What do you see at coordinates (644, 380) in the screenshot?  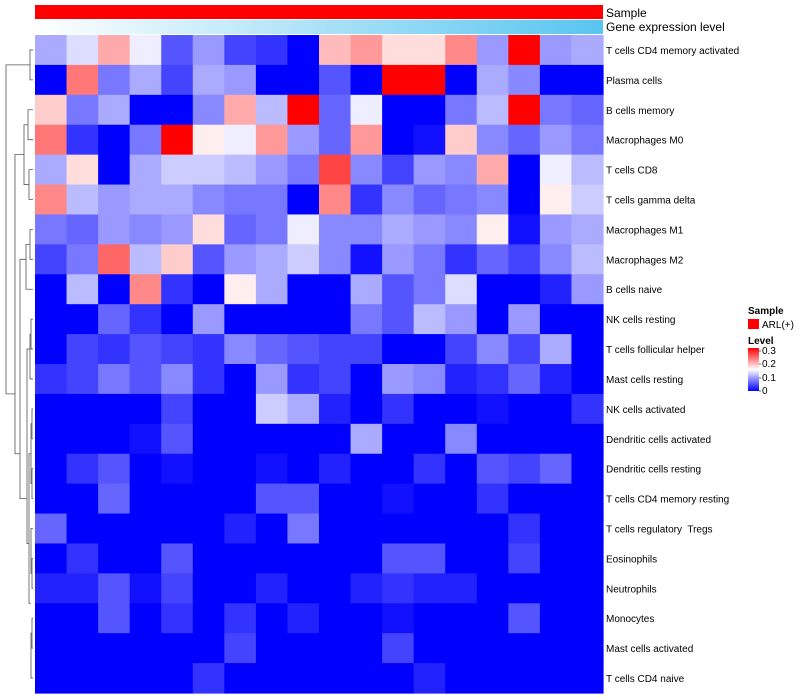 I see `row-label: Mast cells resting` at bounding box center [644, 380].